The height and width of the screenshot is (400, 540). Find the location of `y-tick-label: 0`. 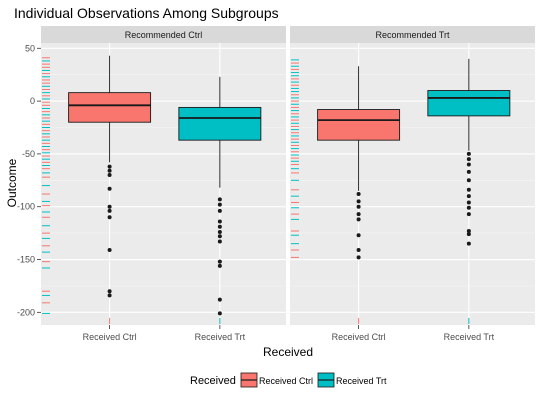

y-tick-label: 0 is located at coordinates (32, 101).